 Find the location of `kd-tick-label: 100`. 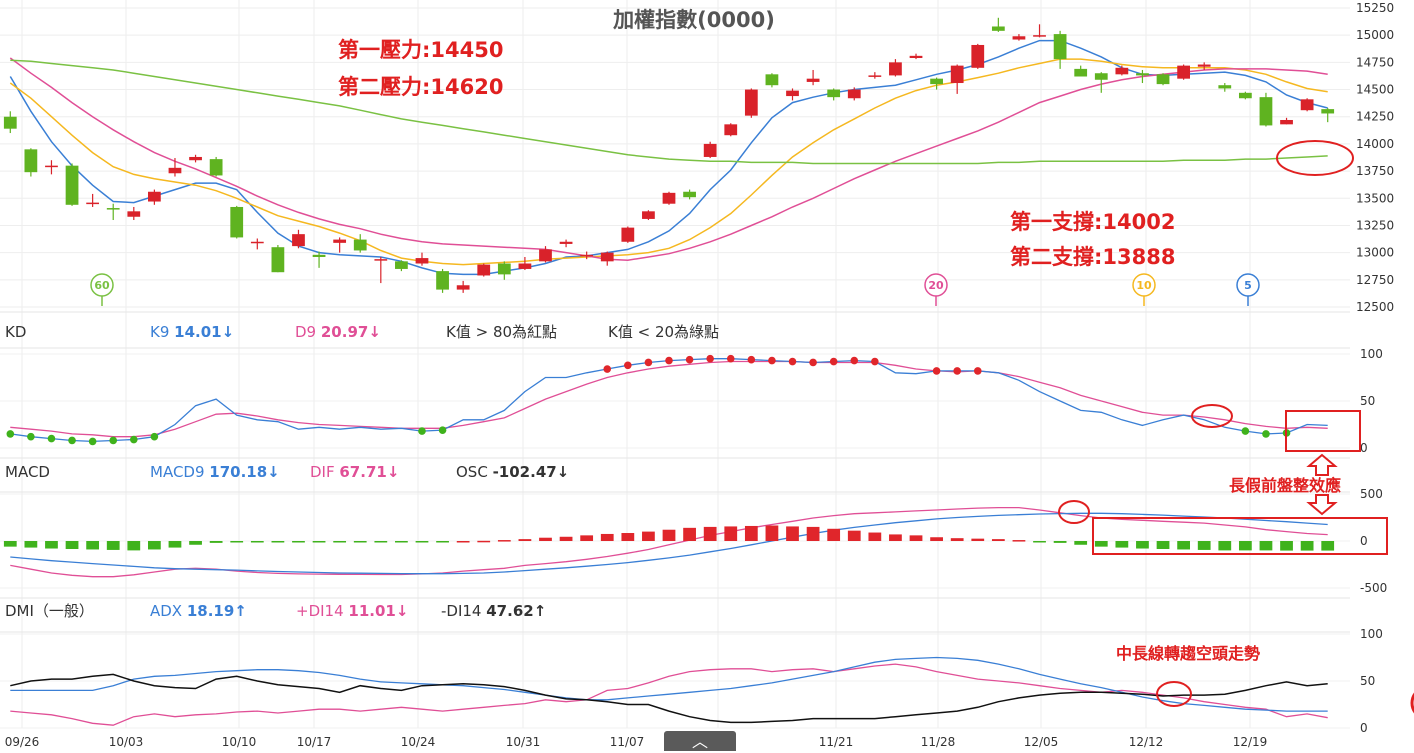

kd-tick-label: 100 is located at coordinates (1371, 354).